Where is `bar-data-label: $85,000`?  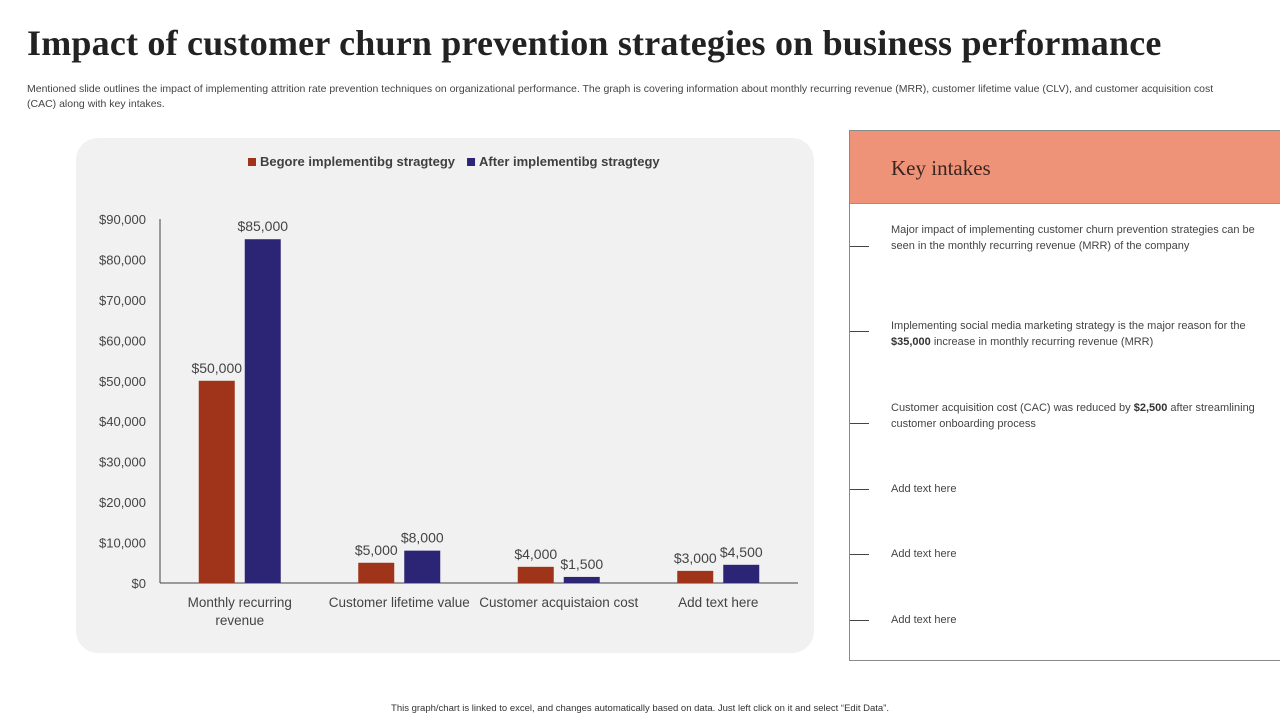
bar-data-label: $85,000 is located at coordinates (262, 226).